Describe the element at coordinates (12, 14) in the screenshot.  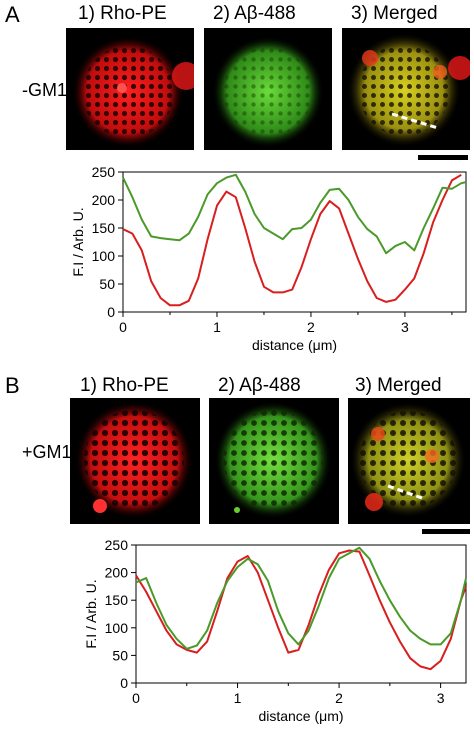
I see `panel-a-letter: A` at that location.